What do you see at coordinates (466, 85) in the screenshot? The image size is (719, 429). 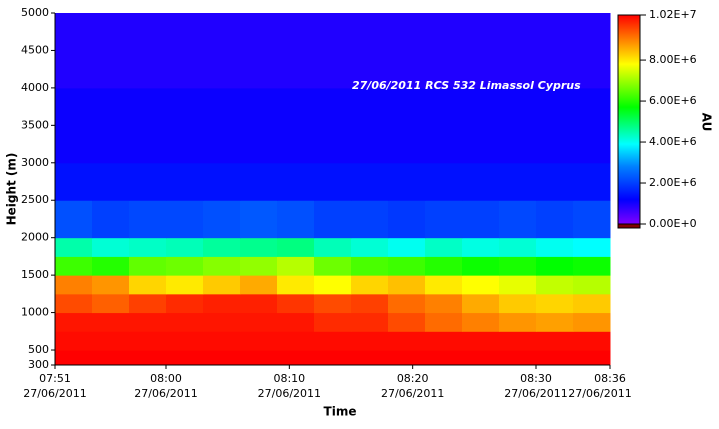 I see `annotation: 27/06/2011 RCS 532 Limassol Cyprus` at bounding box center [466, 85].